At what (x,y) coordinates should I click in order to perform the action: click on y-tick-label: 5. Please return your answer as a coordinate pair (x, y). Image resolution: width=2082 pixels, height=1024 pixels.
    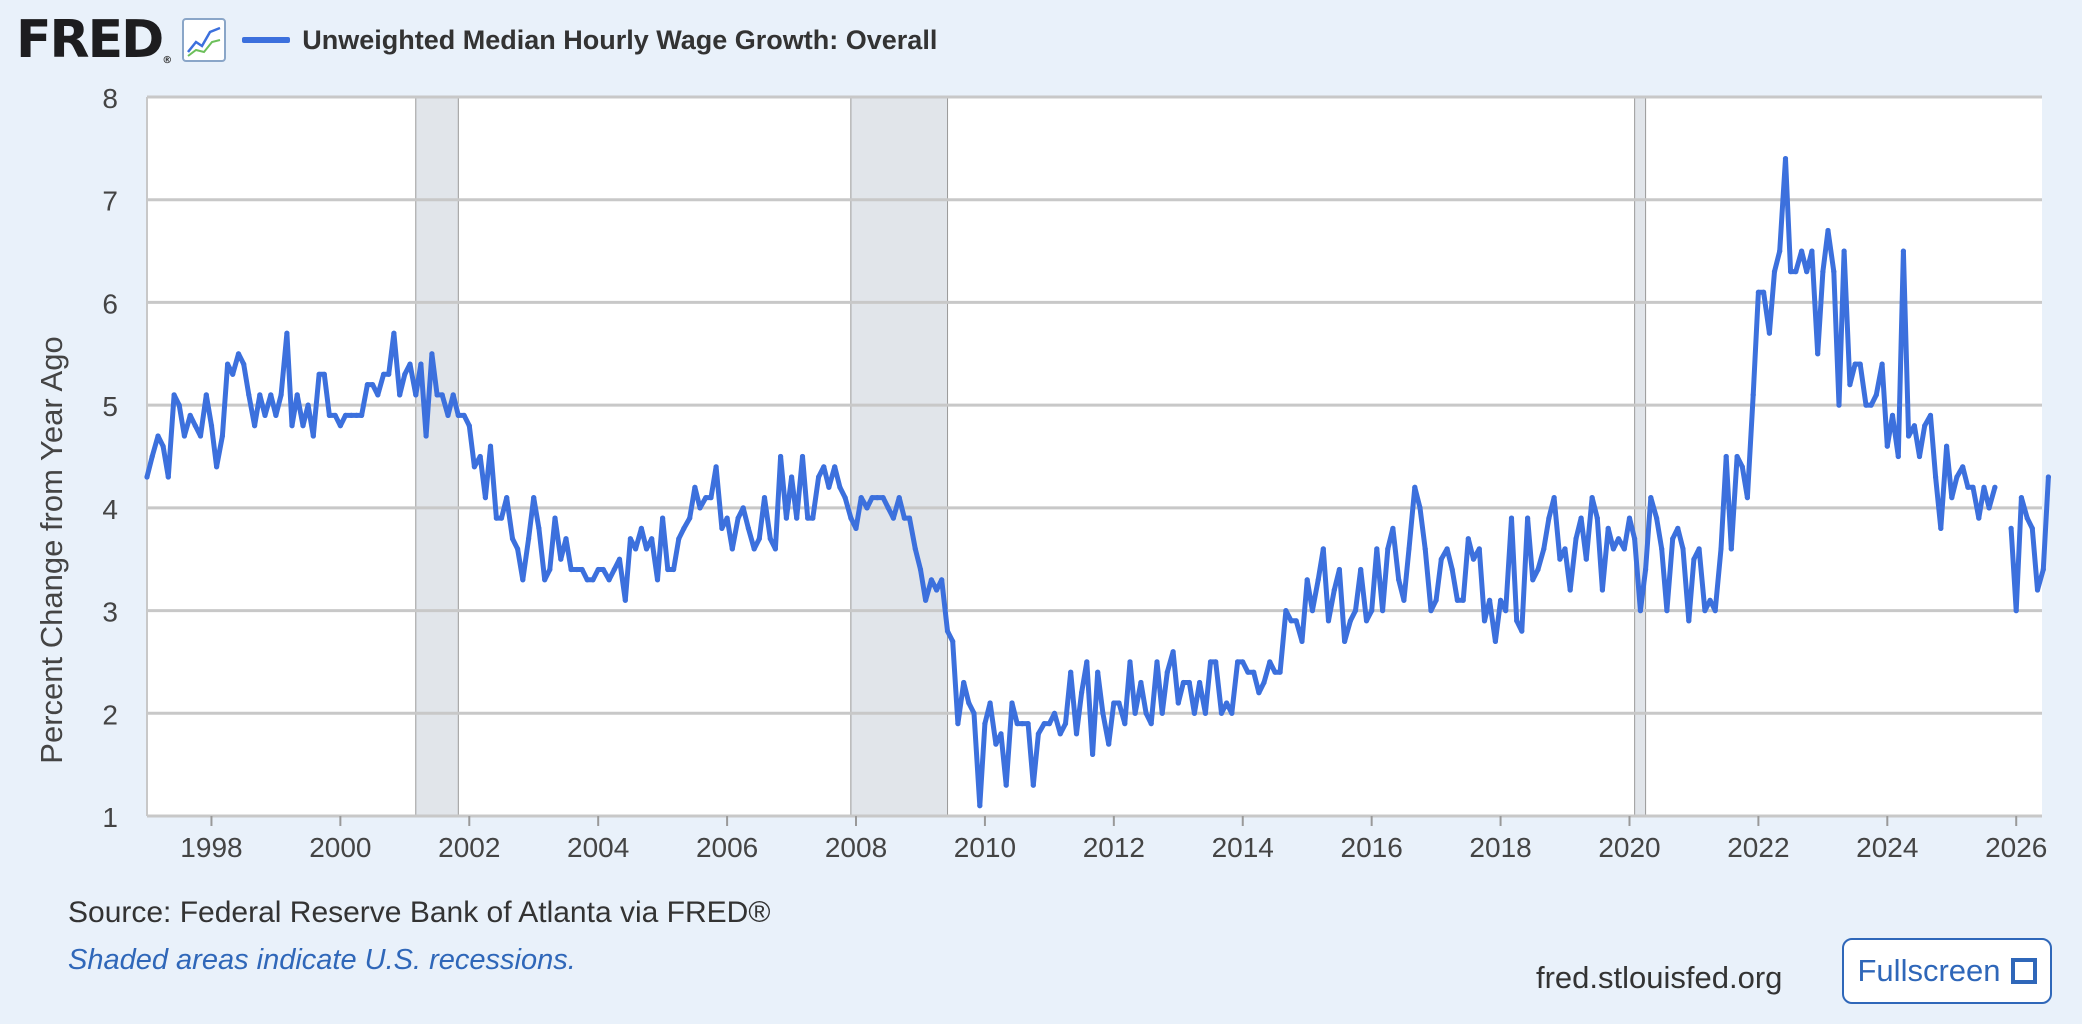
    Looking at the image, I should click on (110, 406).